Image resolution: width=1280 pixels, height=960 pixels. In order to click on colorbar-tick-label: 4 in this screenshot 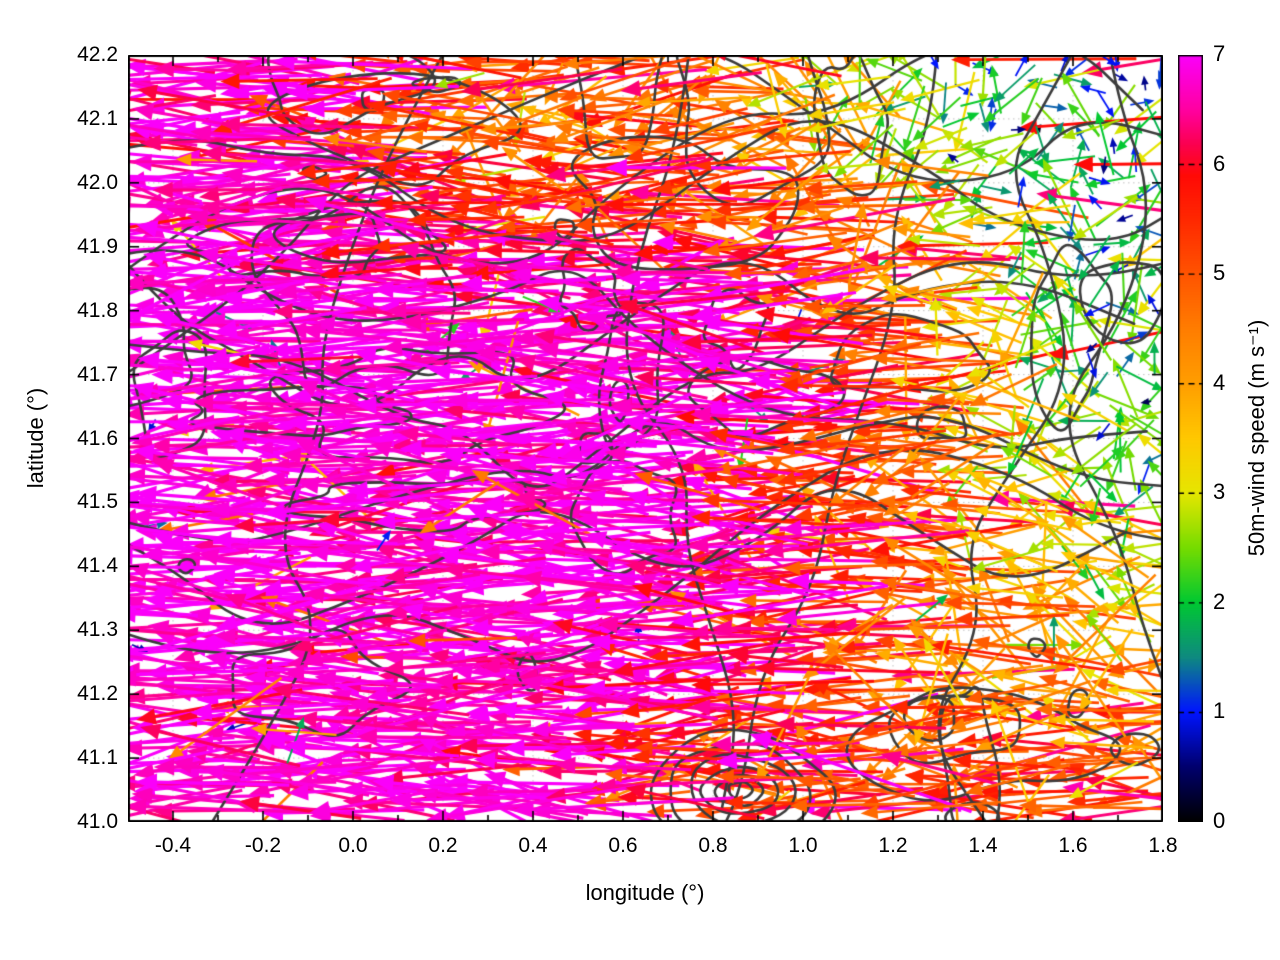, I will do `click(1219, 382)`.